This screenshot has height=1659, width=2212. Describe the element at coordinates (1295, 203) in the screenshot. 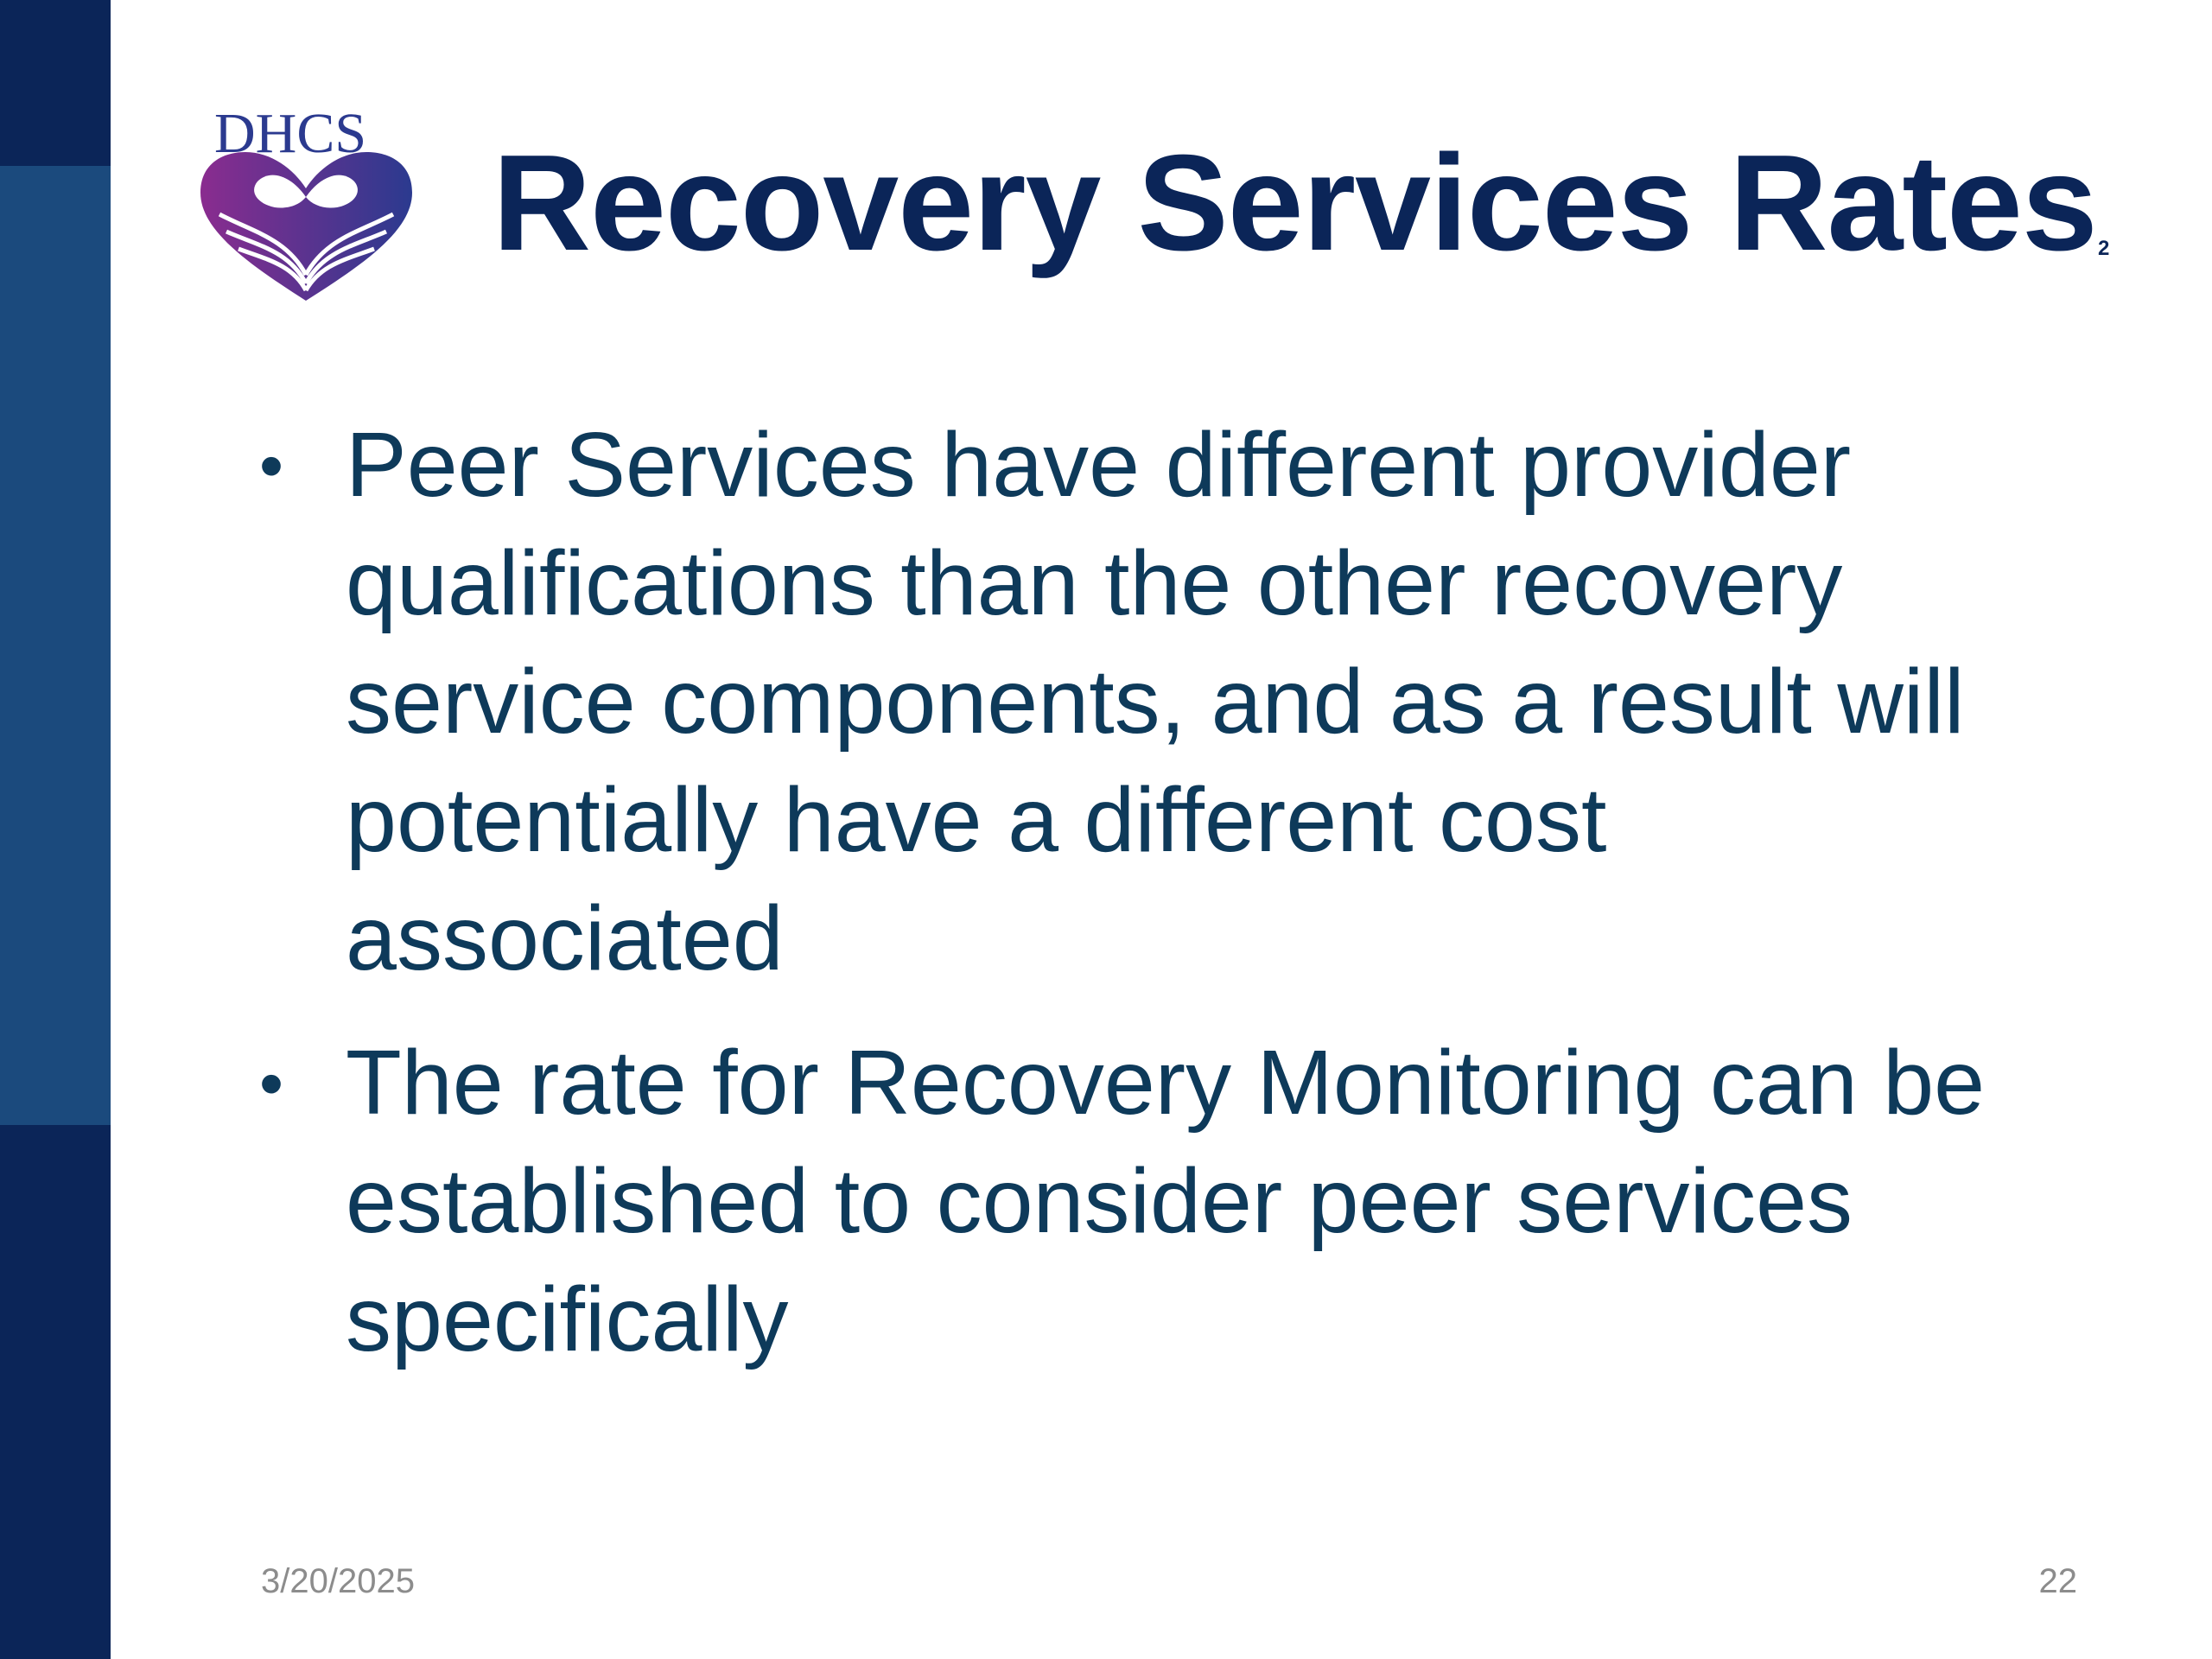

I see `slide-title: Recovery Services Rates` at that location.